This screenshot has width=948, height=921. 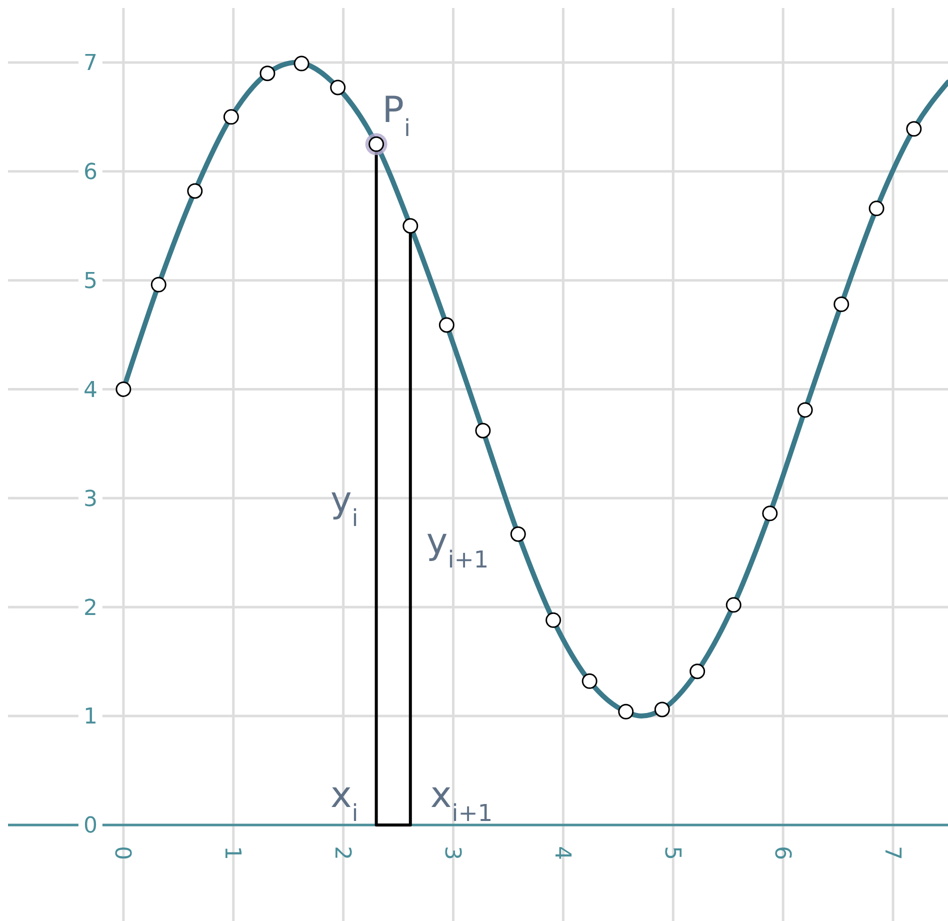 What do you see at coordinates (342, 853) in the screenshot?
I see `x-tick-label: 2` at bounding box center [342, 853].